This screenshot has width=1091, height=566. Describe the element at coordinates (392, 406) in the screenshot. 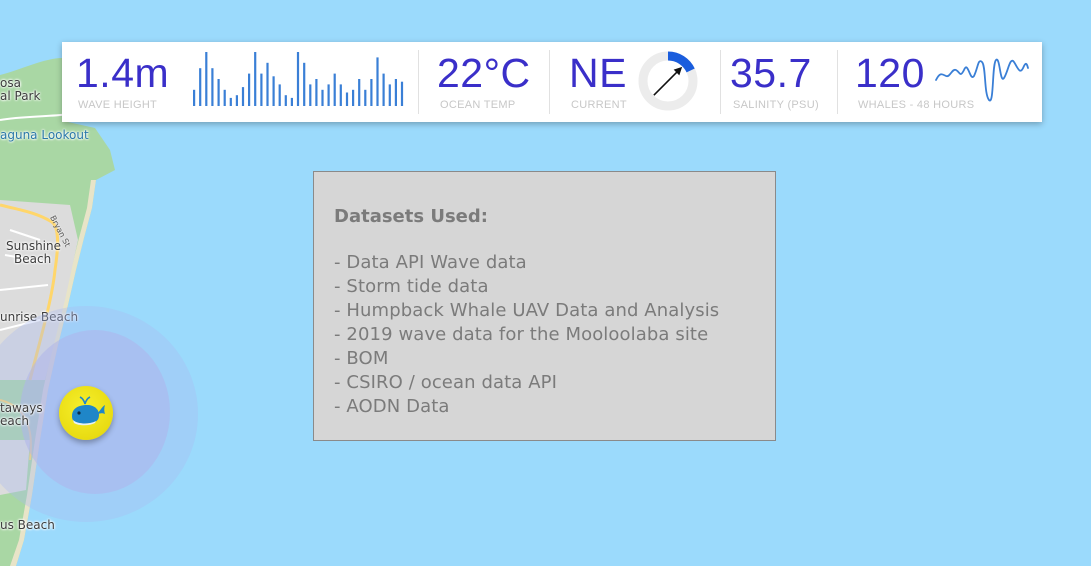

I see `dataset-item: - AODN Data` at that location.